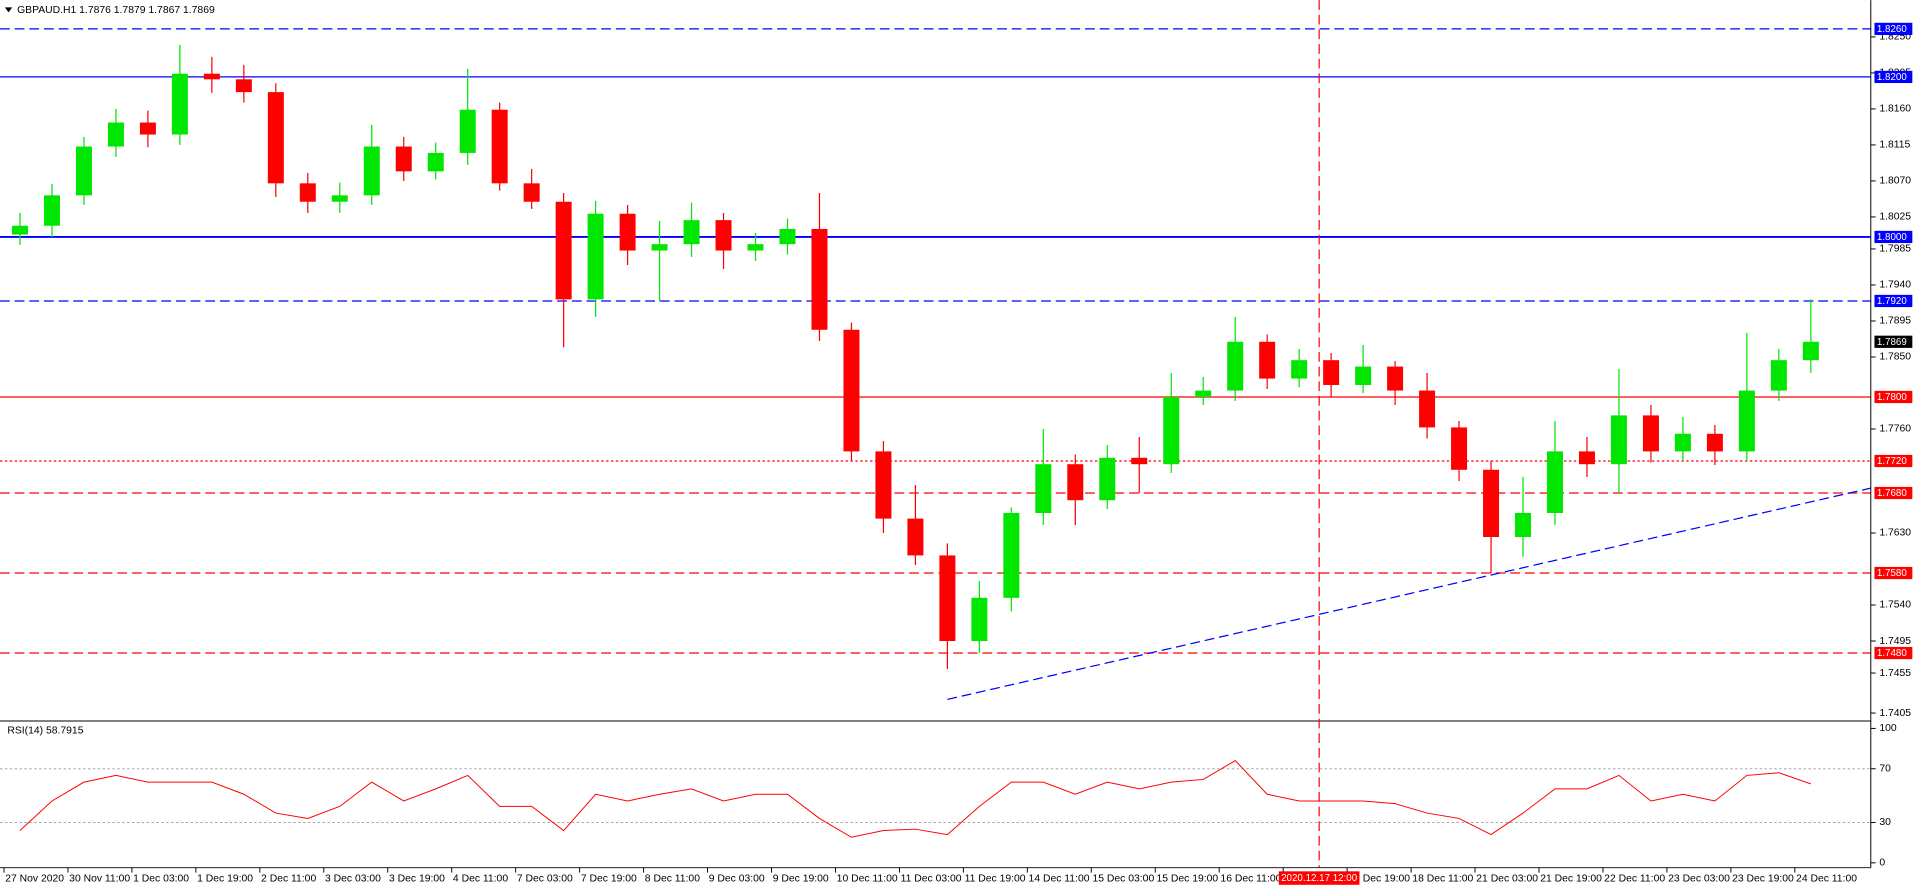 Image resolution: width=1916 pixels, height=891 pixels. What do you see at coordinates (1888, 728) in the screenshot?
I see `rsi-tick-label: 100` at bounding box center [1888, 728].